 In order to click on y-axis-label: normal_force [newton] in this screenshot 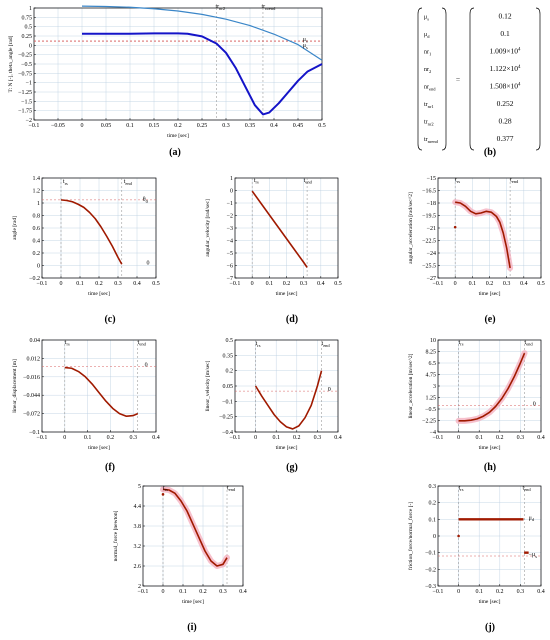, I will do `click(115, 535)`.